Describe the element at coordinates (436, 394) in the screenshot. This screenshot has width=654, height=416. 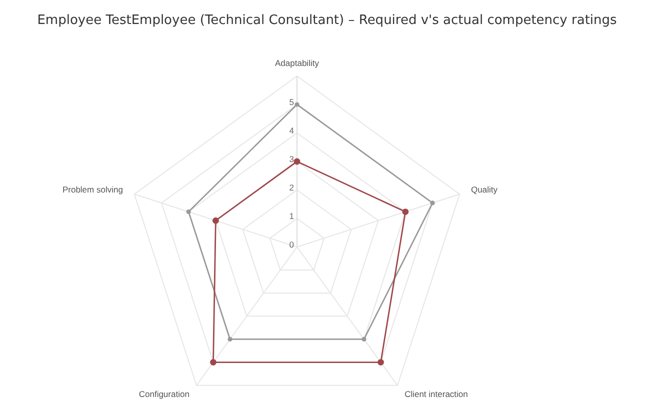
I see `spoke-label: Client interaction` at that location.